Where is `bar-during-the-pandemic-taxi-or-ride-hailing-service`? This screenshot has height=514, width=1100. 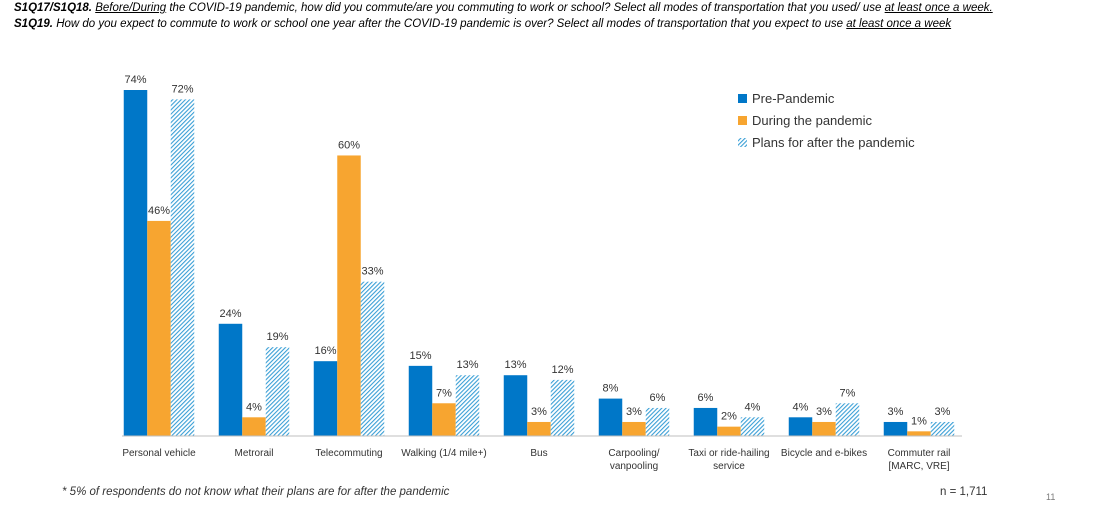 bar-during-the-pandemic-taxi-or-ride-hailing-service is located at coordinates (729, 431).